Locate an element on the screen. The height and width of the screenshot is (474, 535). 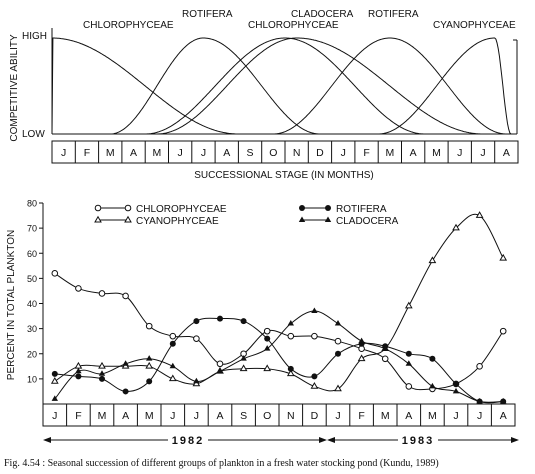
year-1982: 1982 is located at coordinates (188, 441).